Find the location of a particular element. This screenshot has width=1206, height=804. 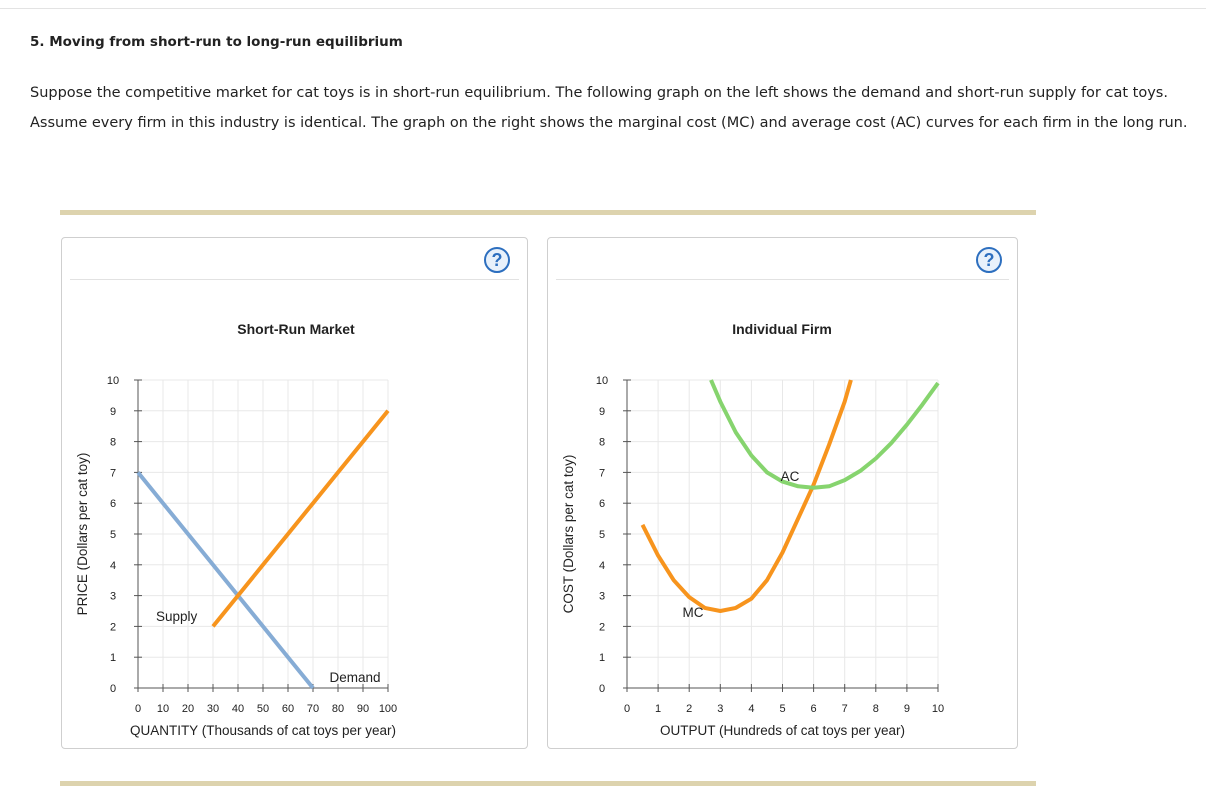

x-tick-label: 3 is located at coordinates (720, 709).